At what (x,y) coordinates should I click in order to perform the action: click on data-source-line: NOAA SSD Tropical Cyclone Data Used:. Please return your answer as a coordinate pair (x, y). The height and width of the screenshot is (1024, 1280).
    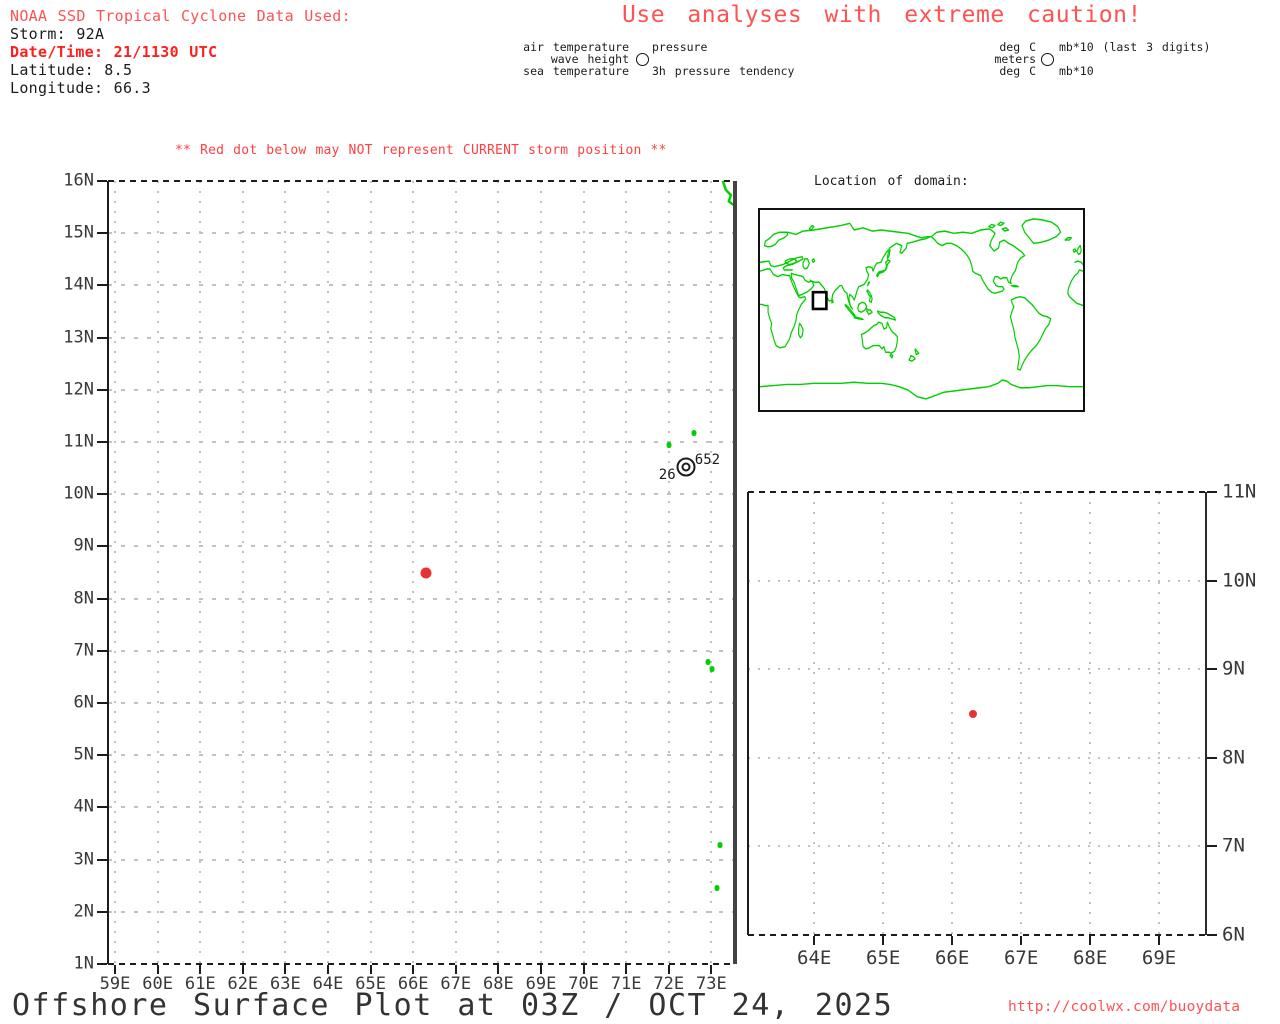
    Looking at the image, I should click on (180, 16).